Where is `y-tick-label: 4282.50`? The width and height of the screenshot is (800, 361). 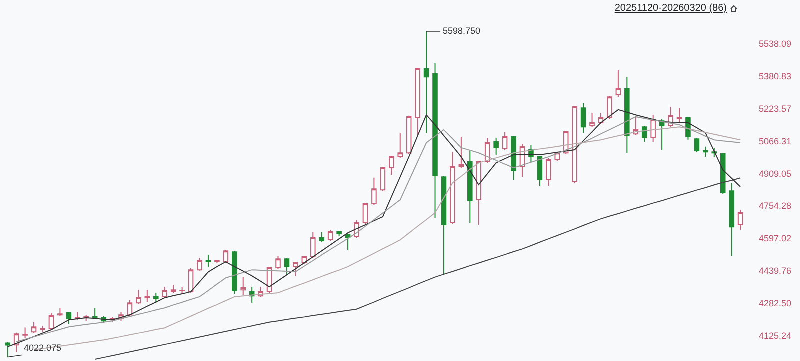 y-tick-label: 4282.50 is located at coordinates (775, 303).